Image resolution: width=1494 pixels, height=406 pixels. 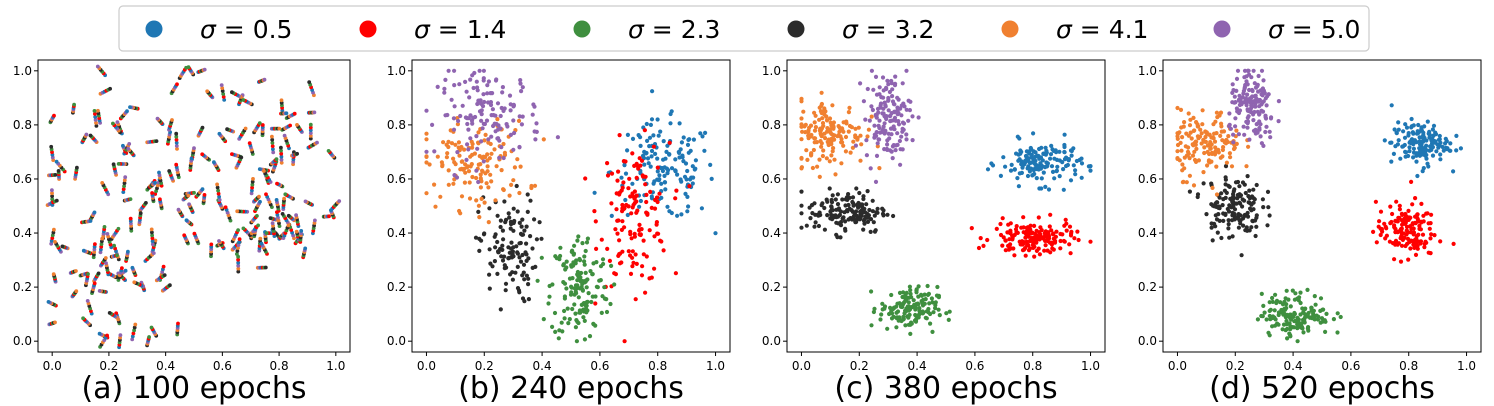 What do you see at coordinates (22, 125) in the screenshot?
I see `y-tick-label: 0.8` at bounding box center [22, 125].